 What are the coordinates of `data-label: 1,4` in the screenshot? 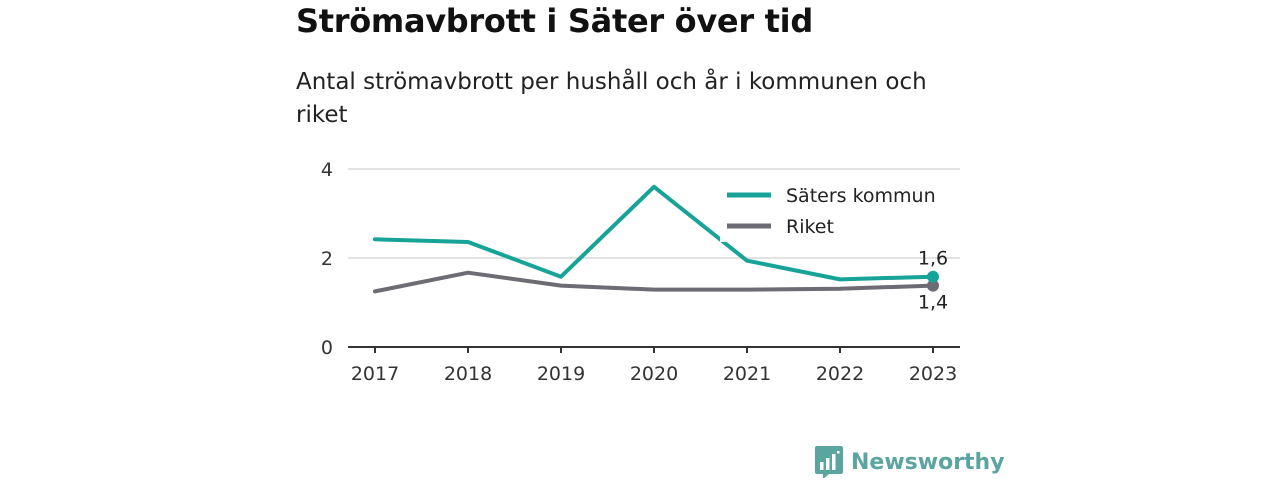 It's located at (933, 303).